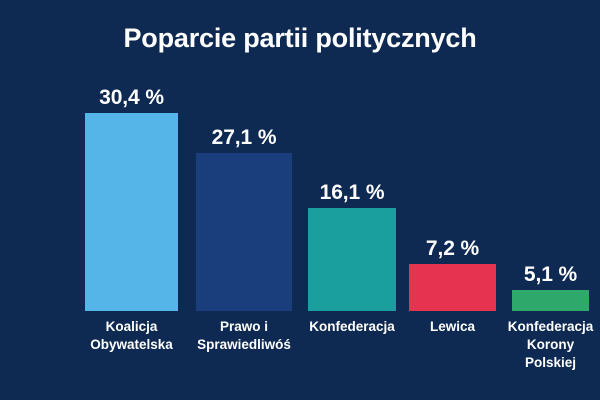  I want to click on chart-title: Poparcie partii politycznych, so click(300, 38).